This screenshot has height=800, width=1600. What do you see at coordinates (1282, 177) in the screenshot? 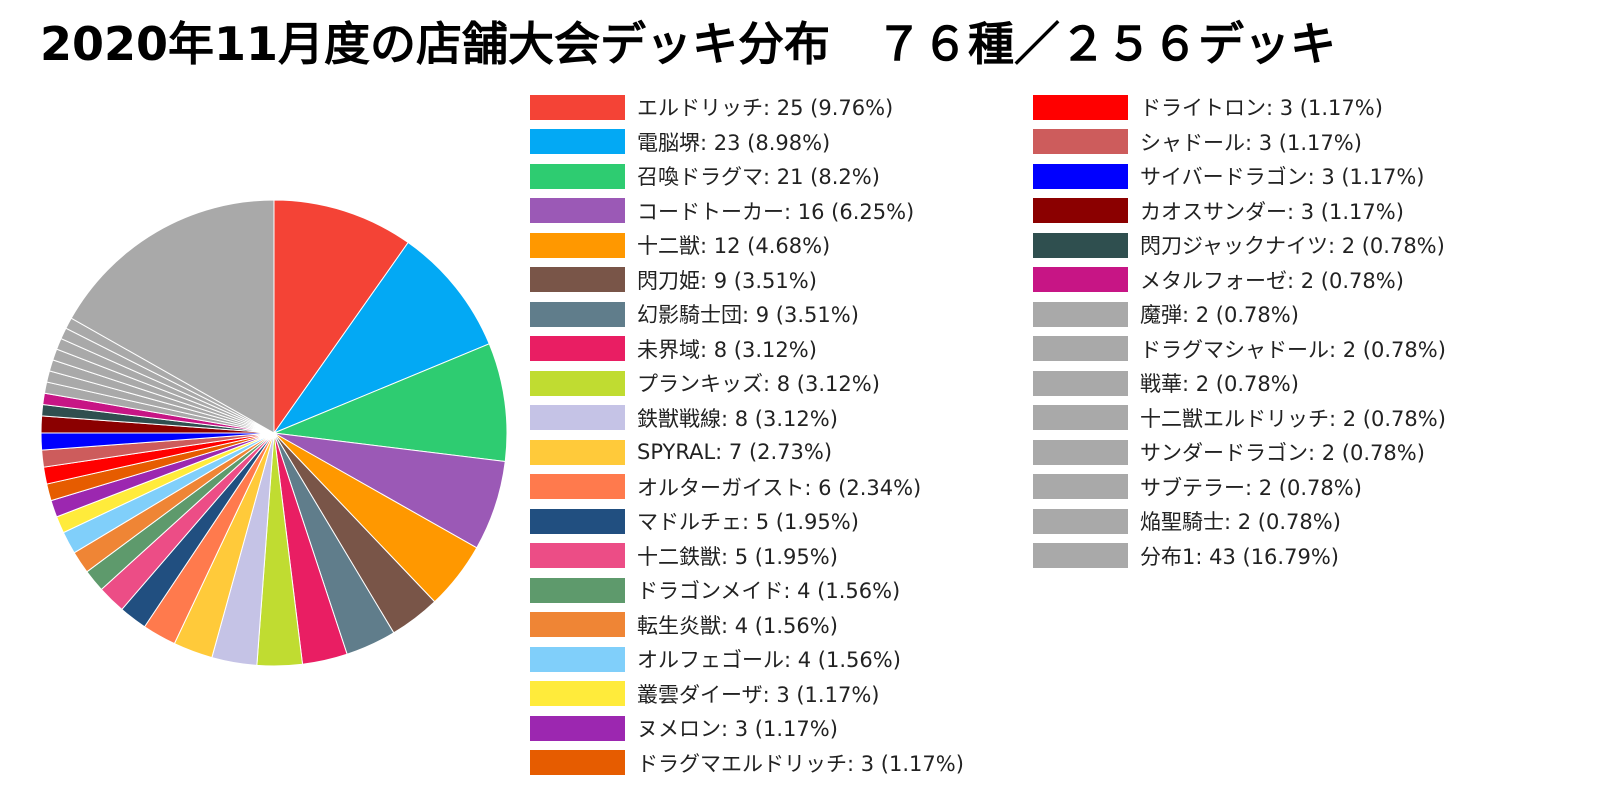
I see `legend-label: サイバードラゴン: 3 (1.17%)` at bounding box center [1282, 177].